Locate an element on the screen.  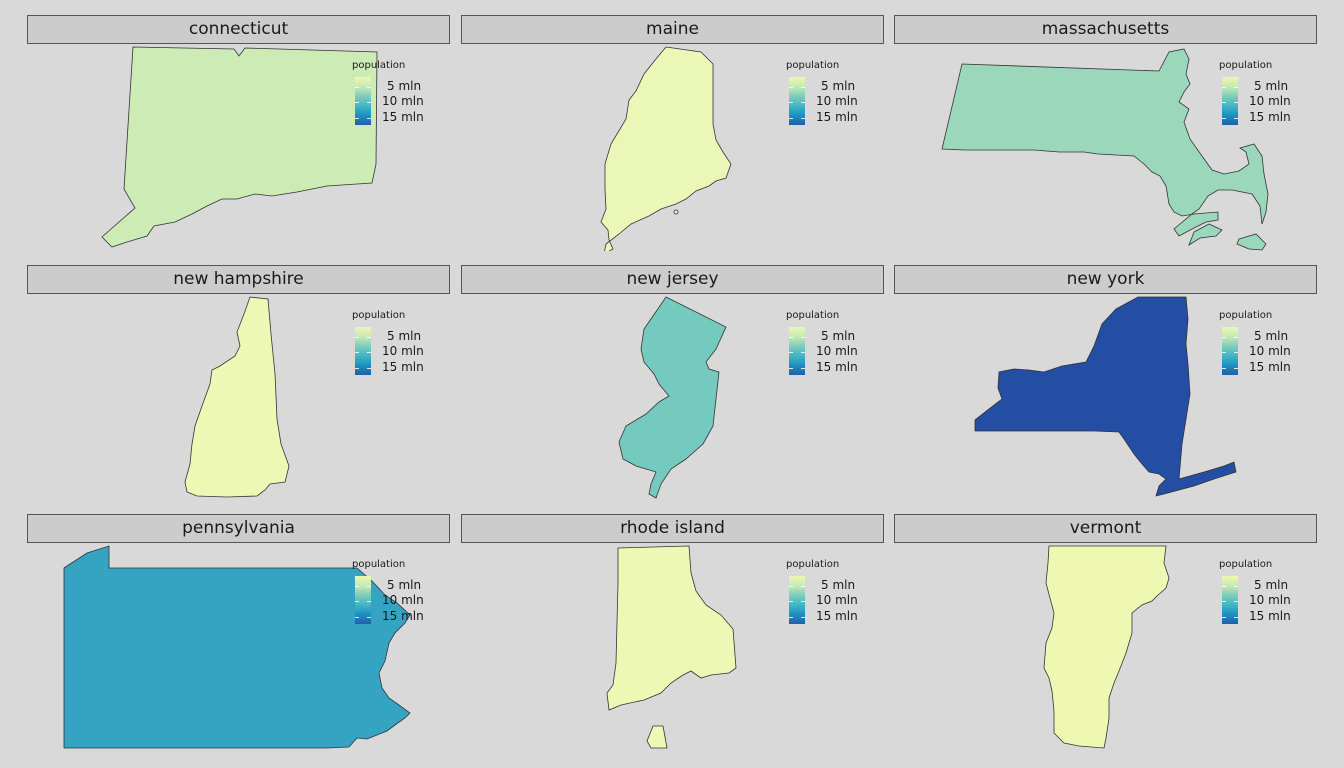
state-map-massachusetts is located at coordinates (1105, 149).